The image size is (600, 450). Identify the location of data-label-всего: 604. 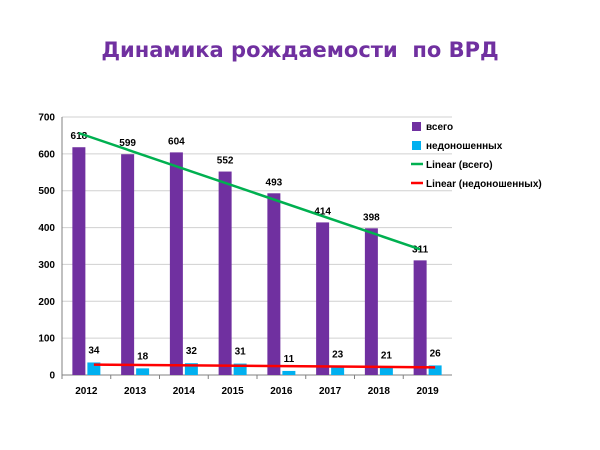
(176, 141).